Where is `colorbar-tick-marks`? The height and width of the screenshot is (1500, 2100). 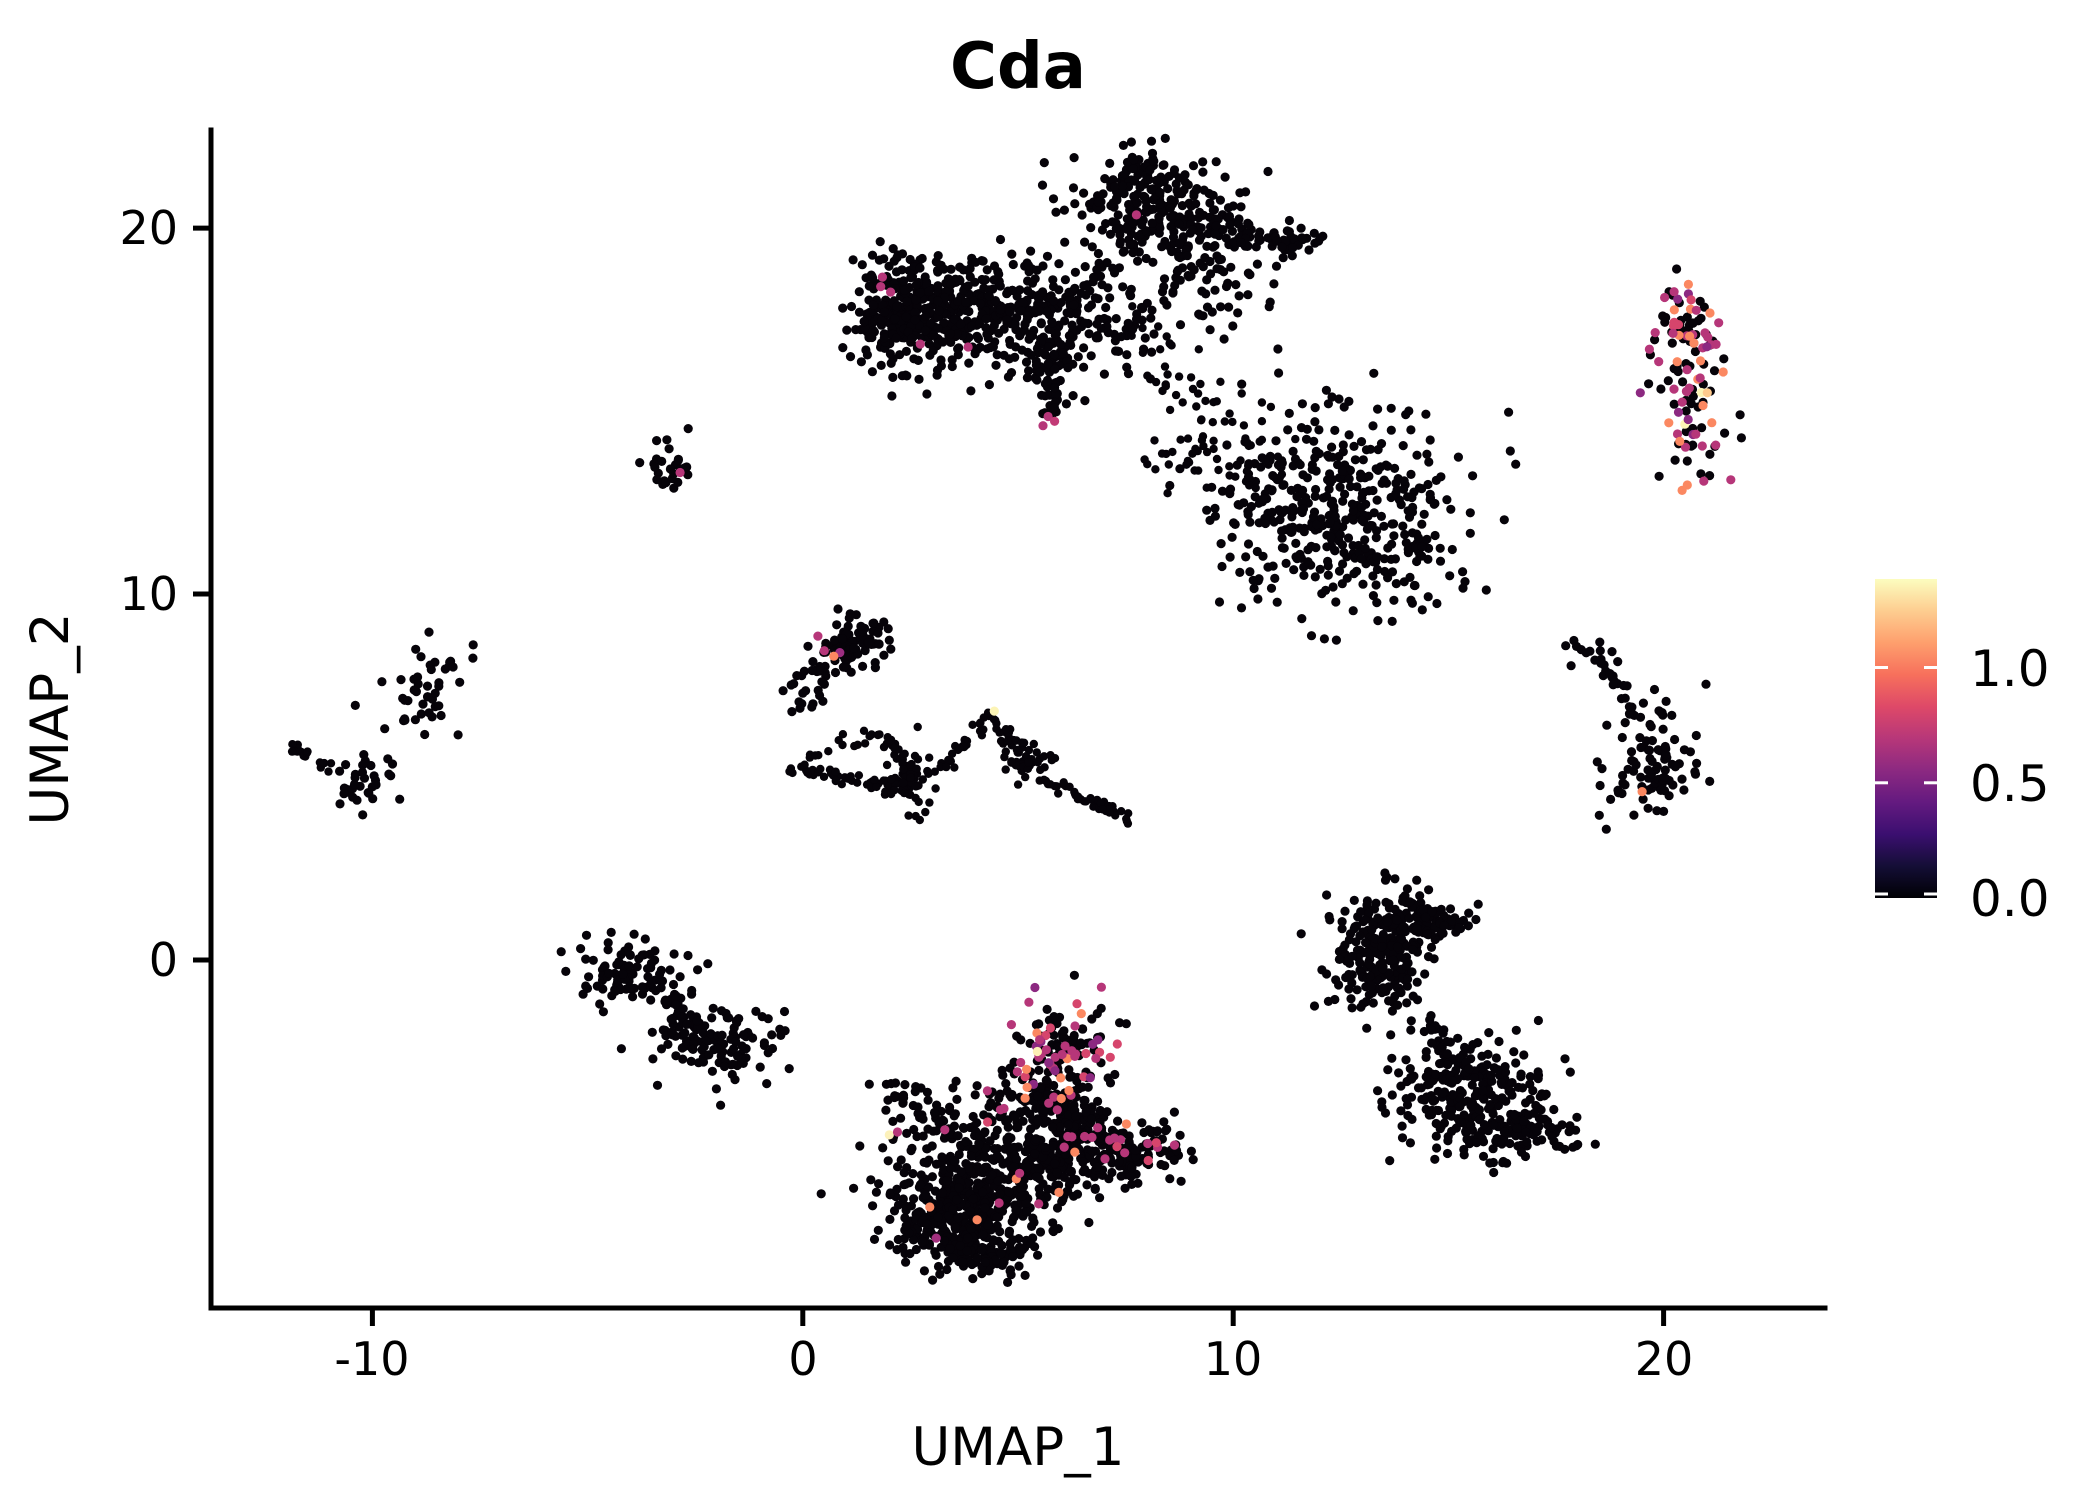
colorbar-tick-marks is located at coordinates (1906, 781).